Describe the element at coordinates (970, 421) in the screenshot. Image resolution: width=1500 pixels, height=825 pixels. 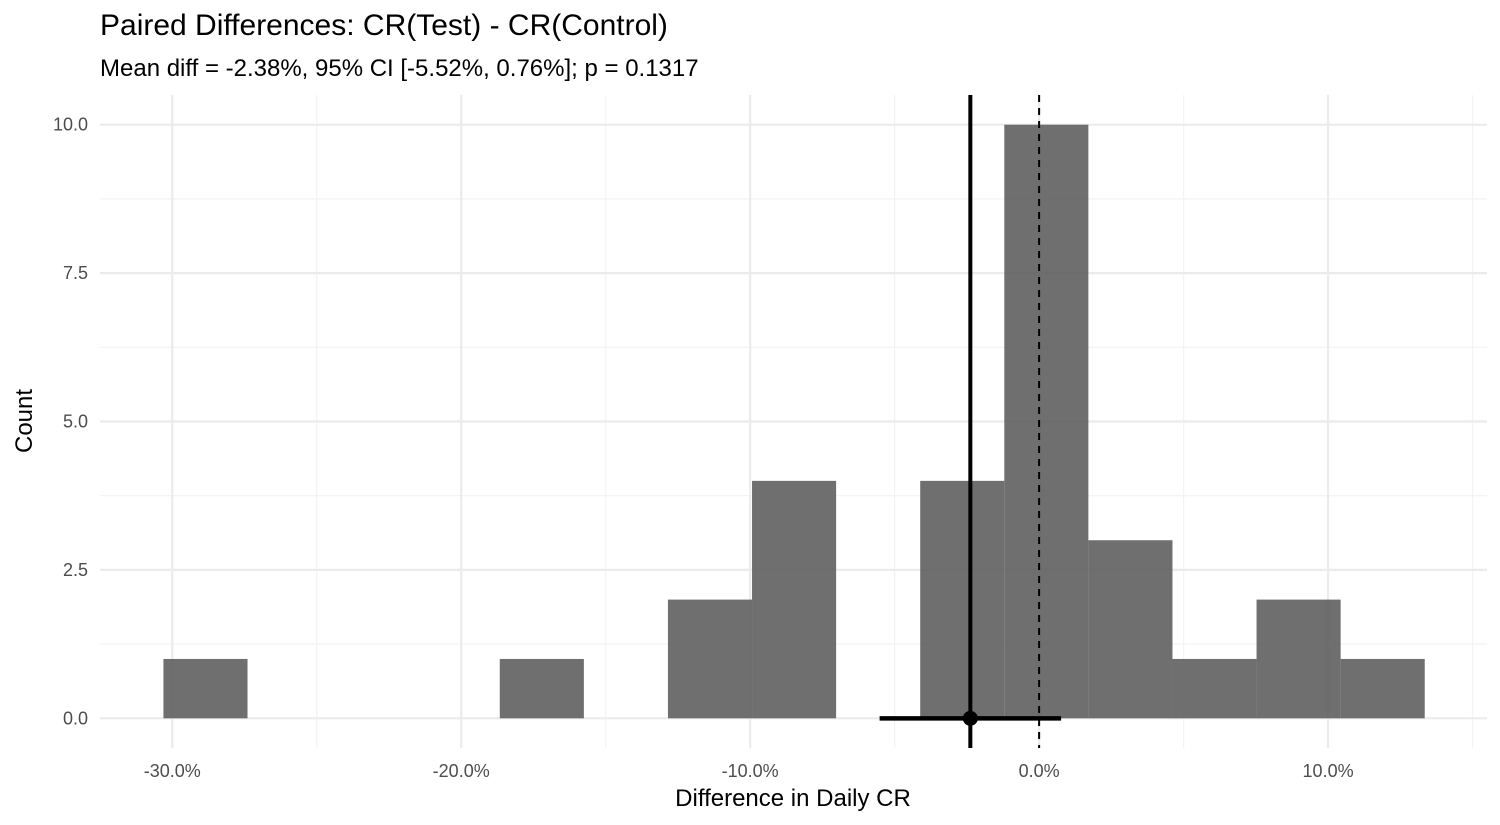
I see `reference-lines` at that location.